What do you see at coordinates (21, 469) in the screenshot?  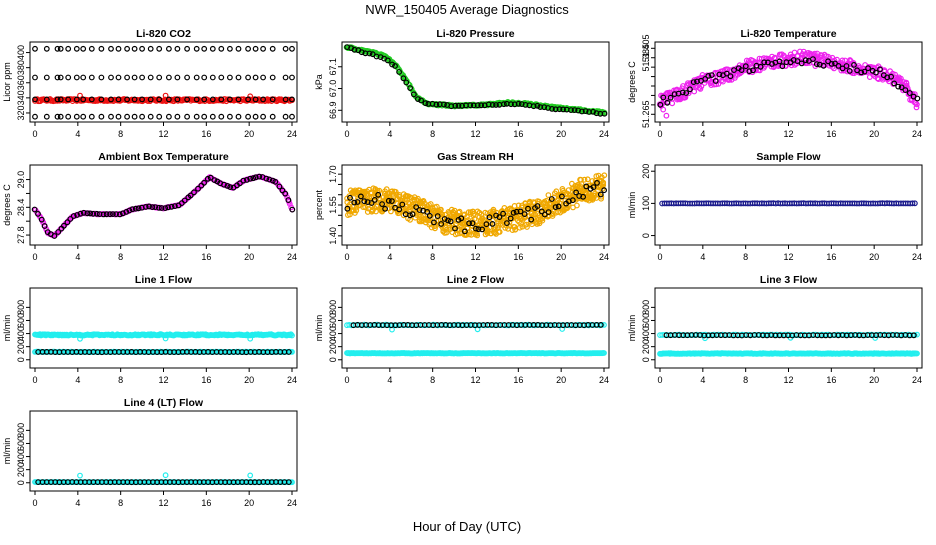 I see `y-tick-label: 200` at bounding box center [21, 469].